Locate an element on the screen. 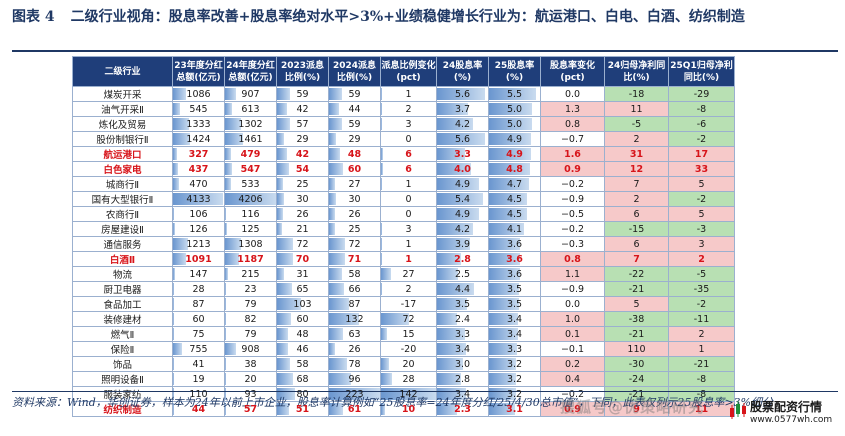  cell-div23: 1213 is located at coordinates (198, 244).